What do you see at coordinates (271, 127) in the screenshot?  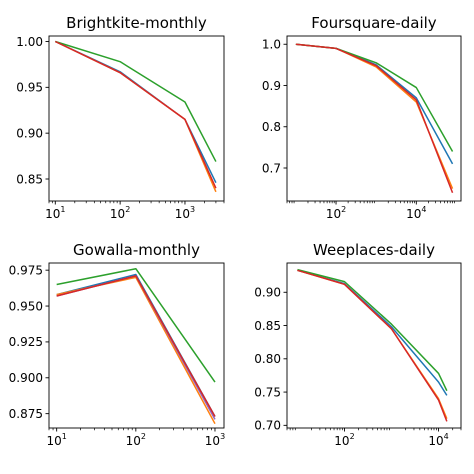 I see `y-tick-label: 0.8` at bounding box center [271, 127].